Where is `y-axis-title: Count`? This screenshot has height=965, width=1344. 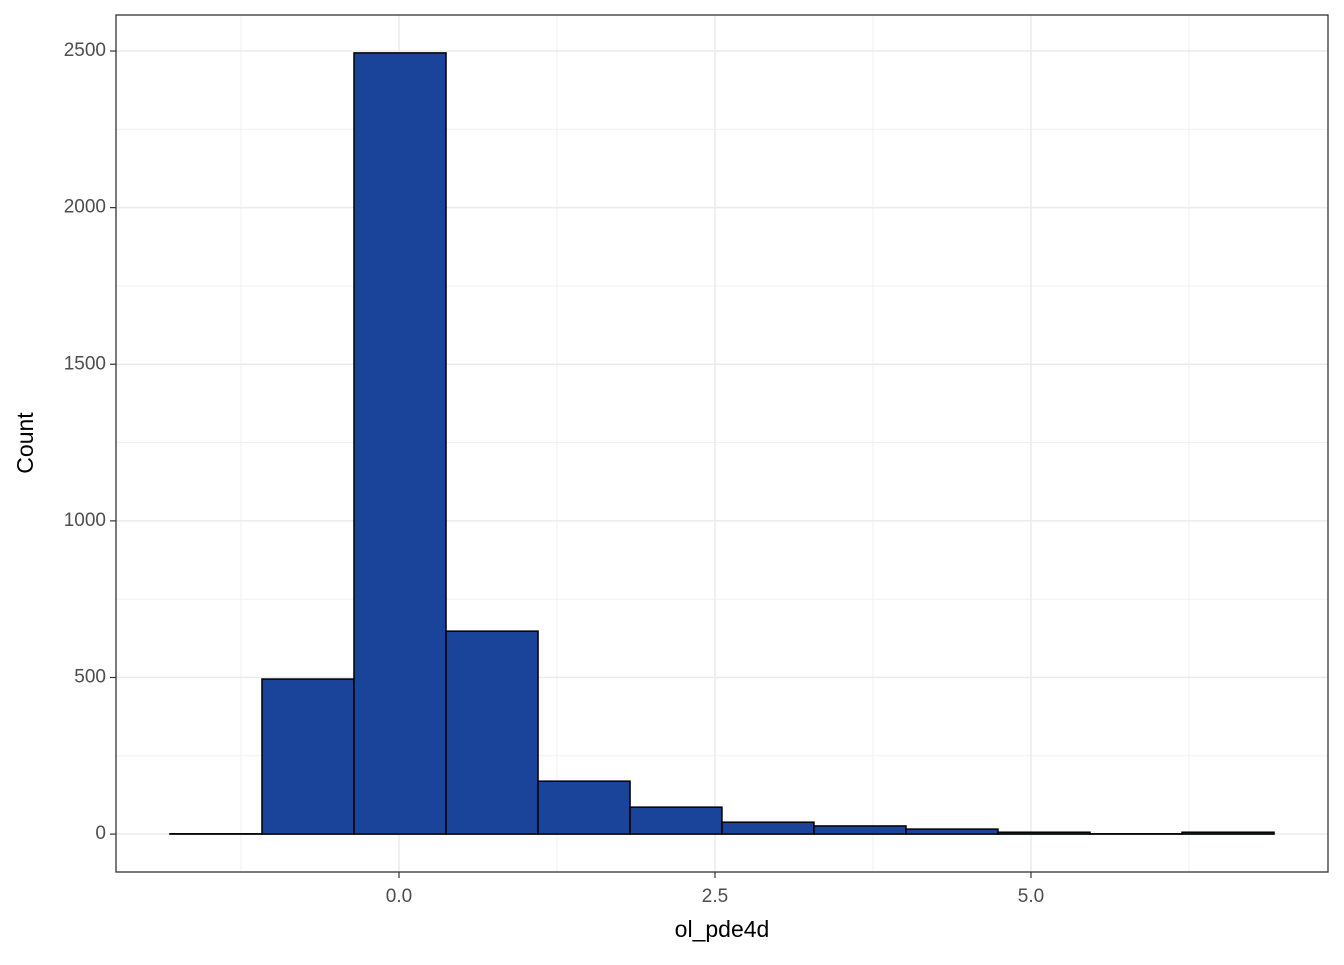
y-axis-title: Count is located at coordinates (25, 443).